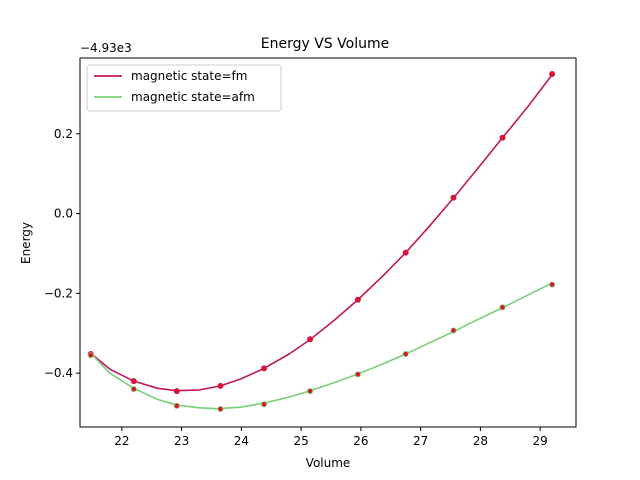  Describe the element at coordinates (62, 253) in the screenshot. I see `y-axis-ticks: −0.4 −0.2 0.0 0.2` at that location.